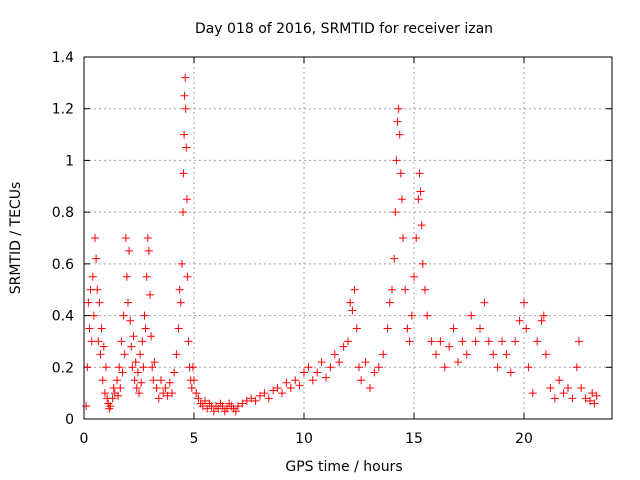  Describe the element at coordinates (63, 58) in the screenshot. I see `y-tick-label: 1.4` at that location.